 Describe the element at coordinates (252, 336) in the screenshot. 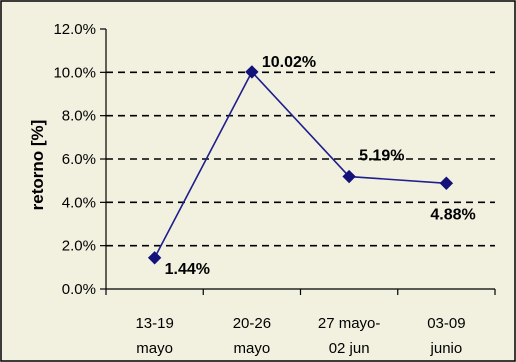

I see `x-tick-label: 20-26 mayo` at that location.